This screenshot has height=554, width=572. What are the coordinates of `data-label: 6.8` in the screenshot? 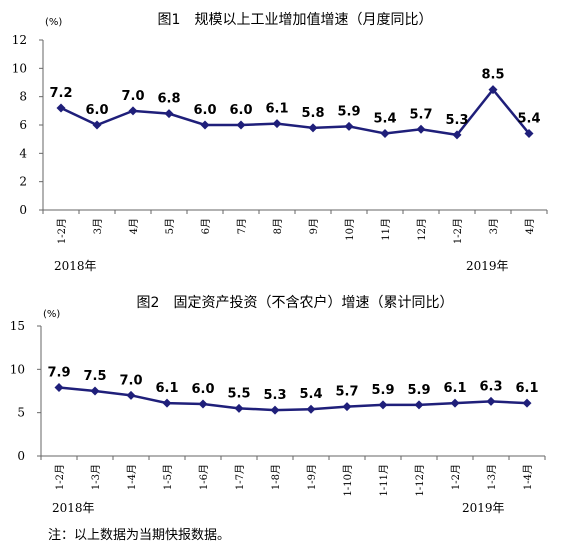 It's located at (168, 99).